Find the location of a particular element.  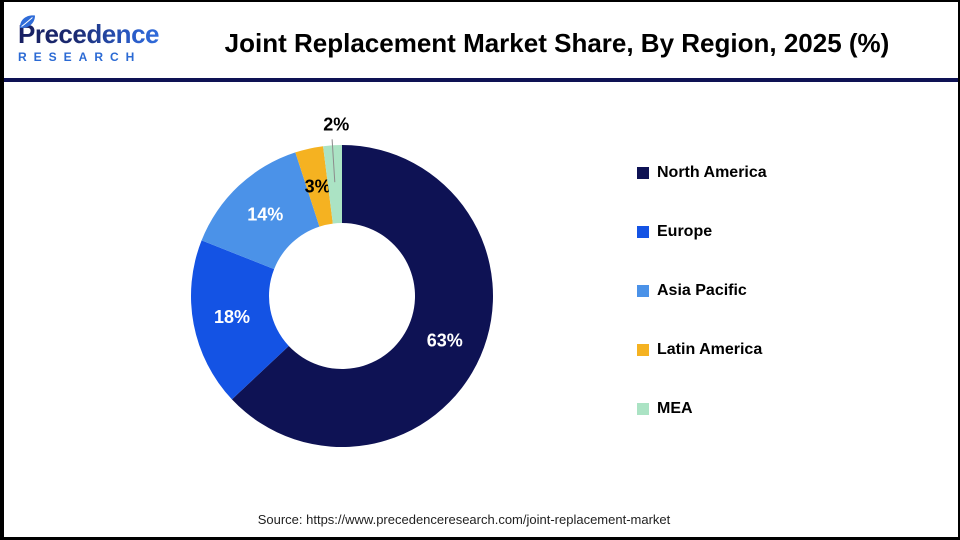

slice-label: 14% is located at coordinates (265, 214).